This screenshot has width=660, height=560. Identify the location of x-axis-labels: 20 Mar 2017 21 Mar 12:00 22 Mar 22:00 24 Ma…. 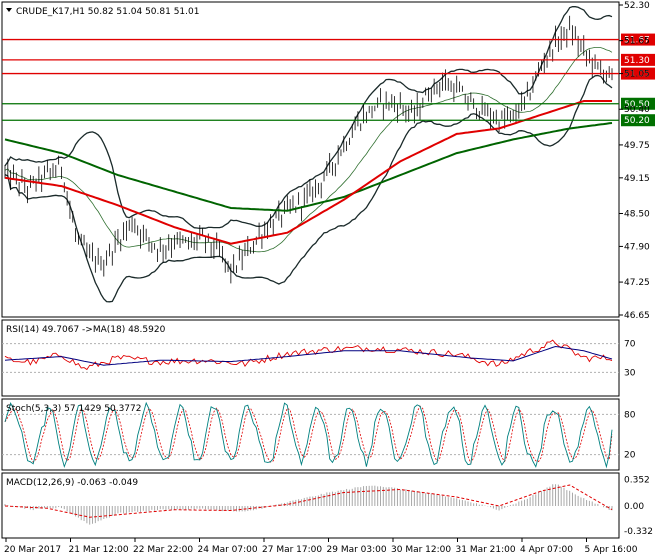
(321, 546).